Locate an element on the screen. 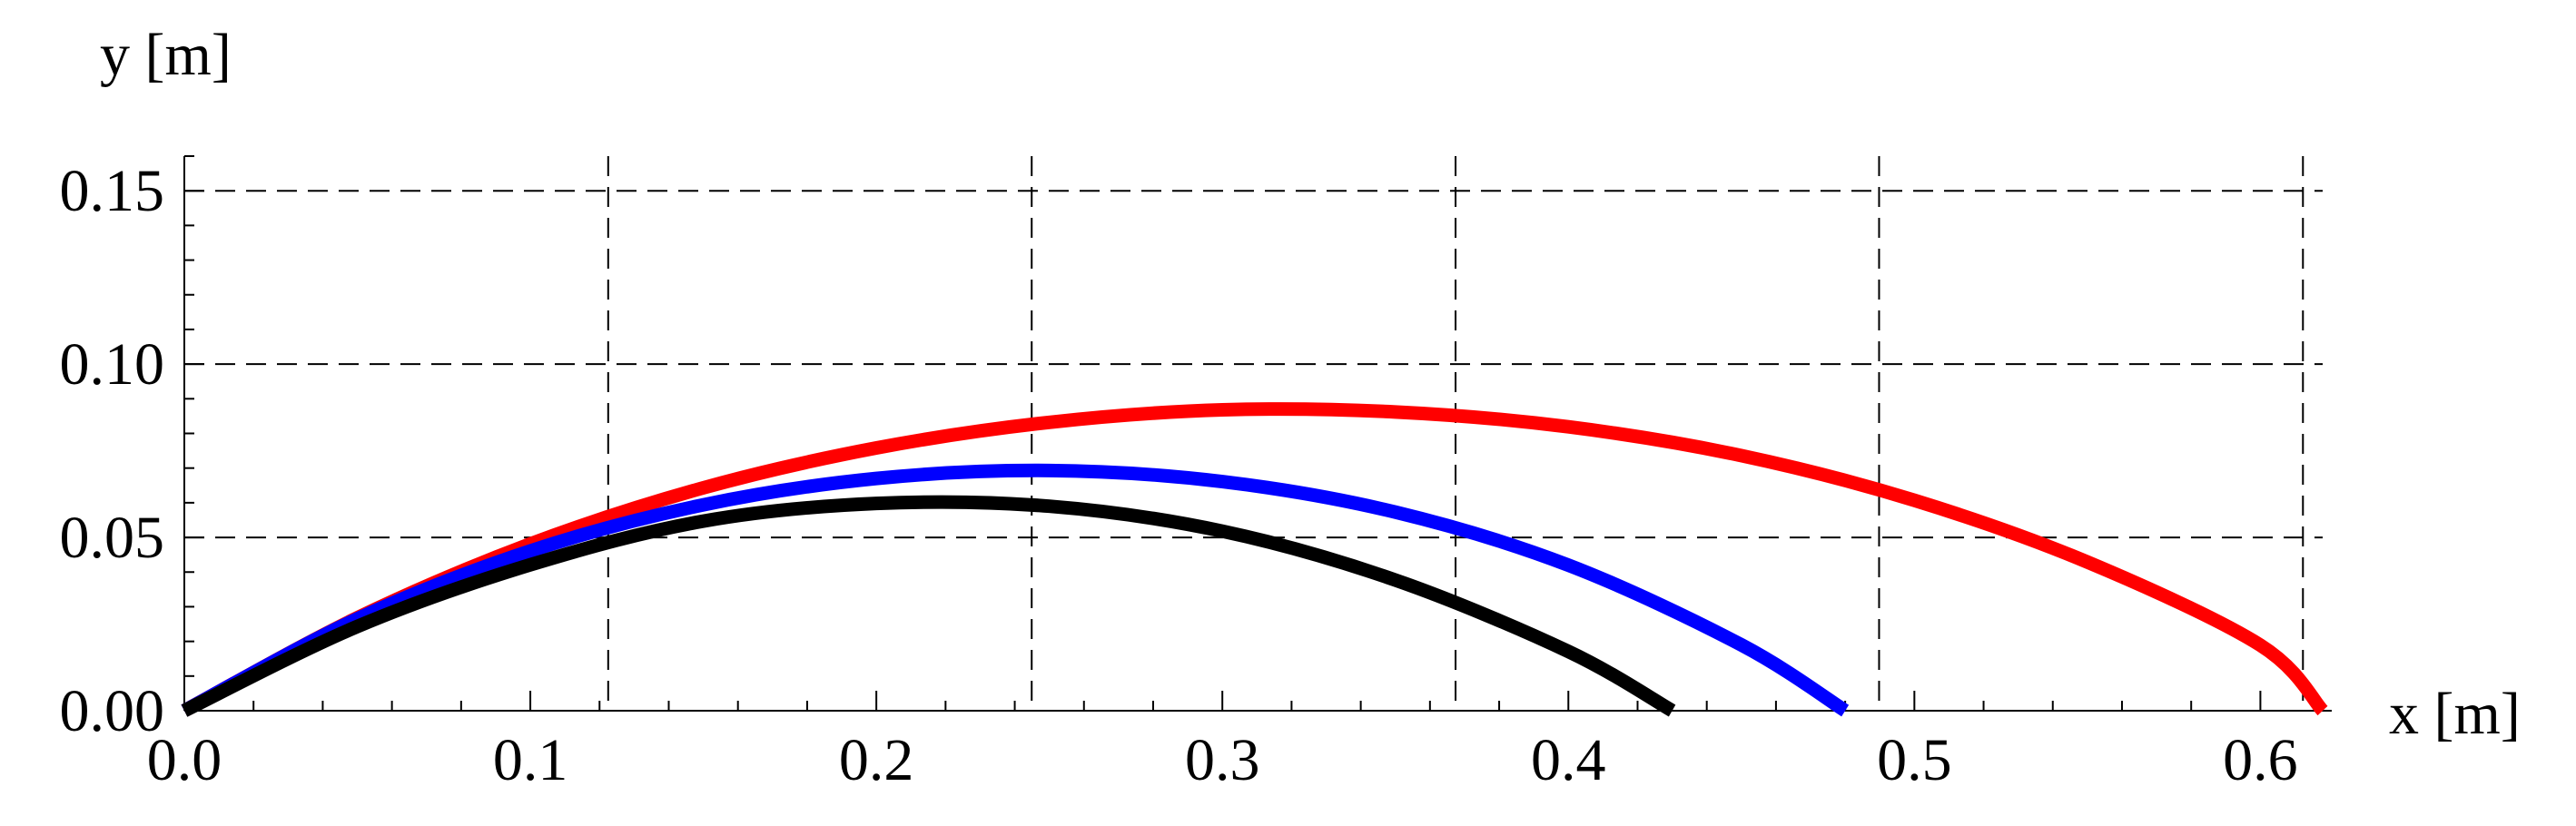  x-tick-label: 0.2 is located at coordinates (876, 760).